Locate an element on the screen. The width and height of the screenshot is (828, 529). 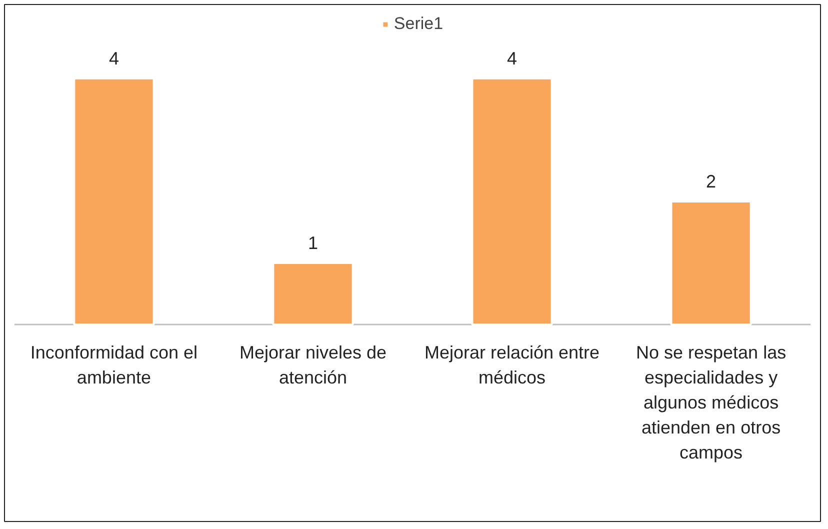
legend-label: Serie1 is located at coordinates (419, 24).